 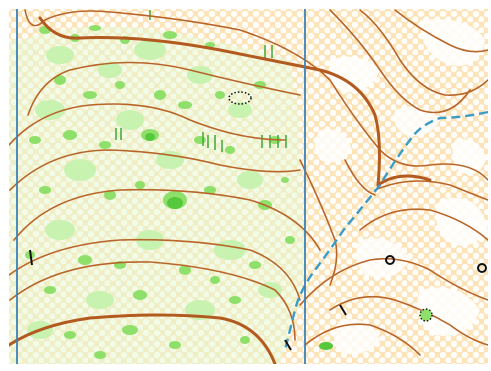 What do you see at coordinates (201, 81) in the screenshot?
I see `vegetation-stripes` at bounding box center [201, 81].